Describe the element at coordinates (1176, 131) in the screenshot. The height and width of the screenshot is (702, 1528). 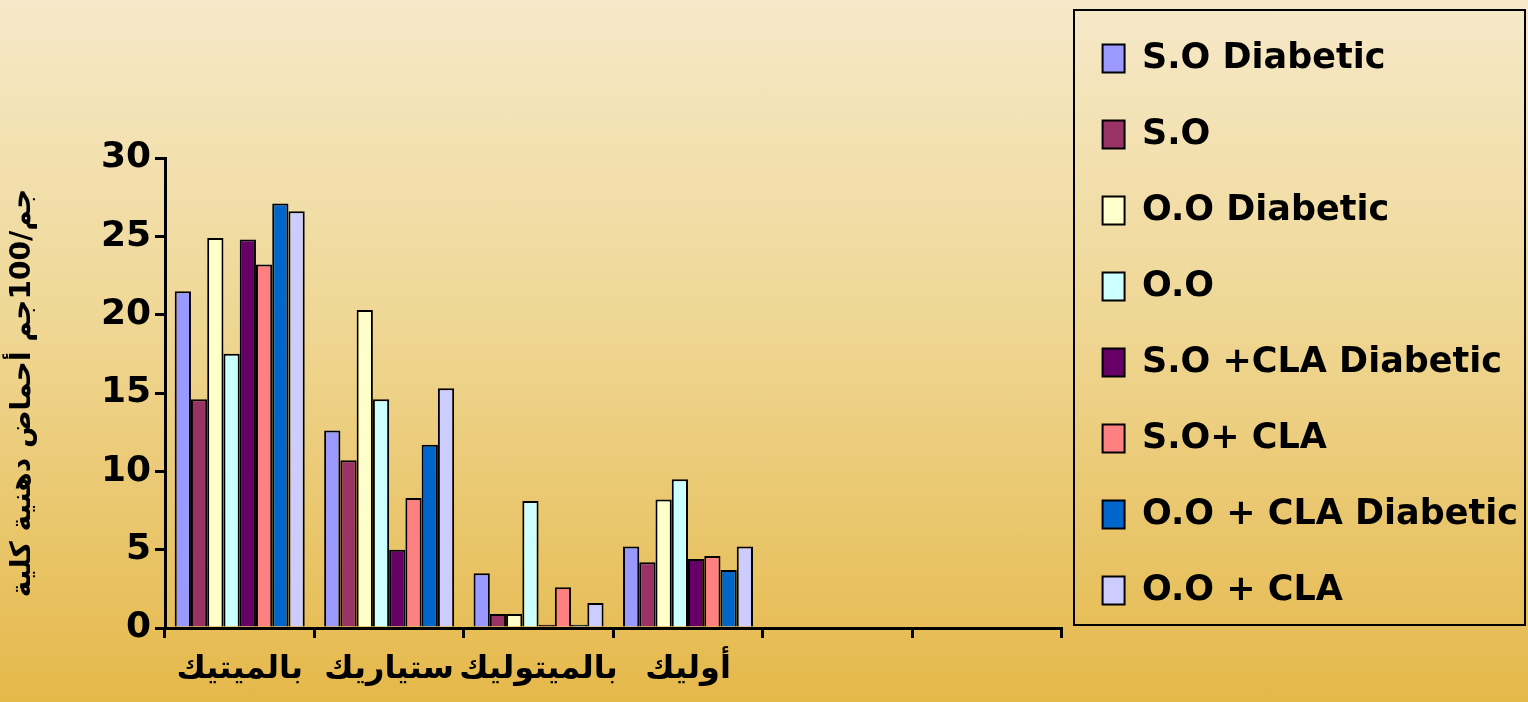
I see `legend-label: S.O` at that location.